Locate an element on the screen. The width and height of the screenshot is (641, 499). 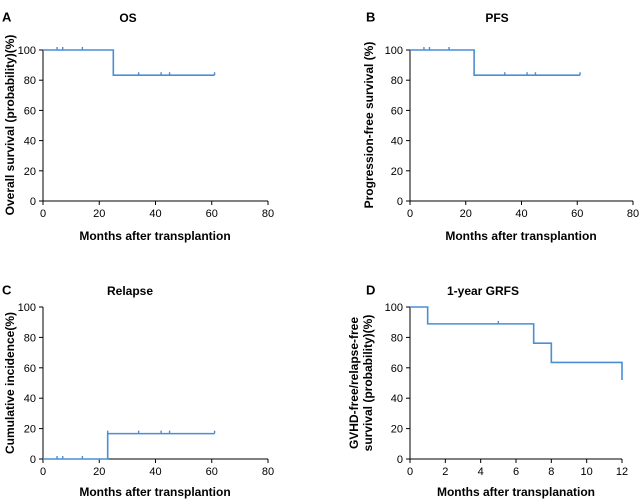
x-tick-label: 6 is located at coordinates (516, 472).